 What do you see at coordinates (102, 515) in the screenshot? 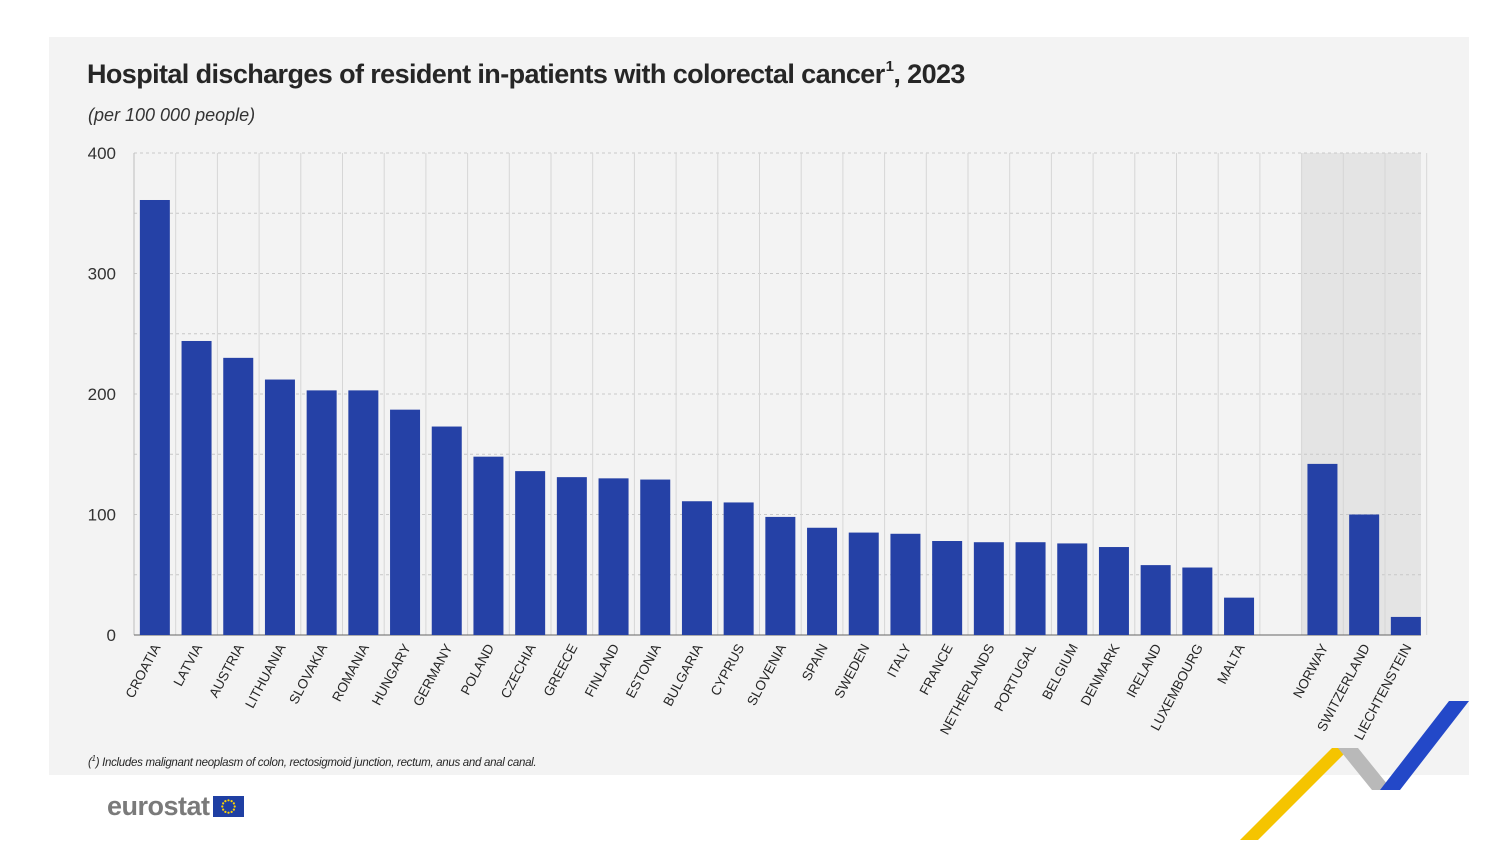
I see `y-tick-label: 100` at bounding box center [102, 515].